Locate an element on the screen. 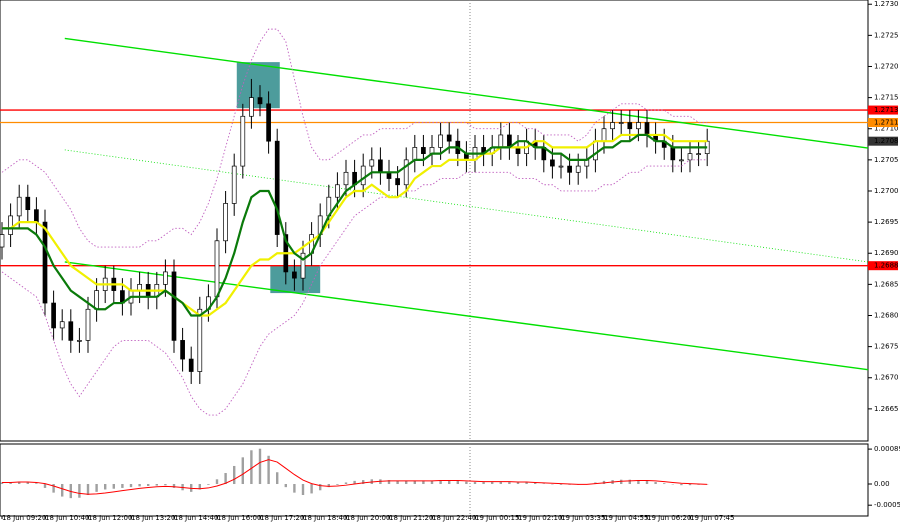 The height and width of the screenshot is (523, 900). x-tick-label: 18 Jun 21:20 is located at coordinates (411, 518).